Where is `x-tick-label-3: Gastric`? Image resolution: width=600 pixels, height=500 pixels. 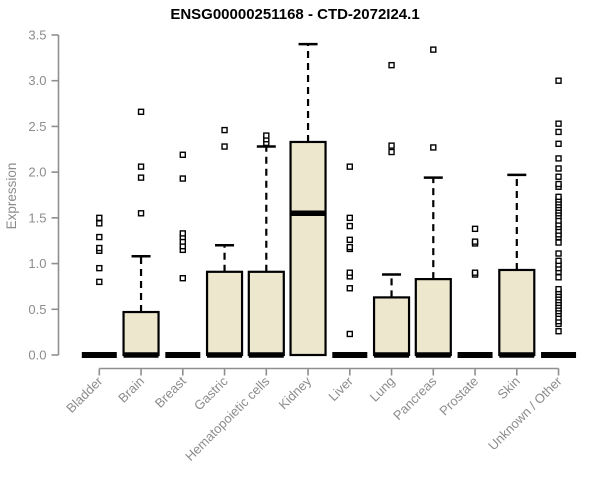 x-tick-label-3: Gastric is located at coordinates (211, 393).